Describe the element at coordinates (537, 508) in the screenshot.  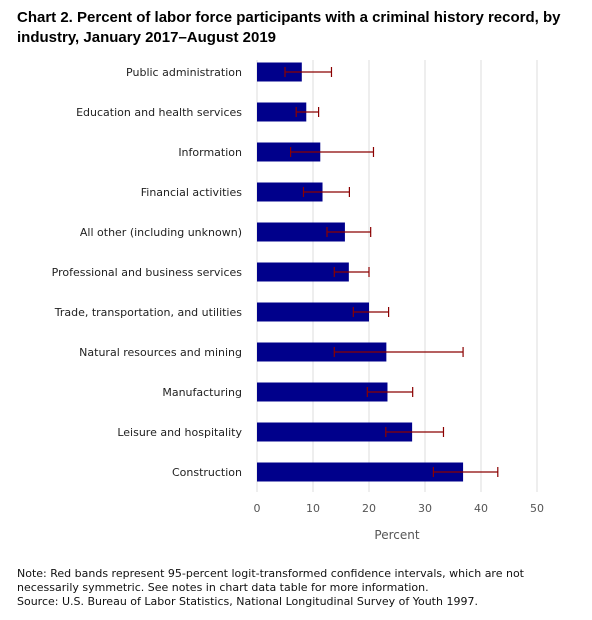
I see `x-tick-label: 50` at that location.